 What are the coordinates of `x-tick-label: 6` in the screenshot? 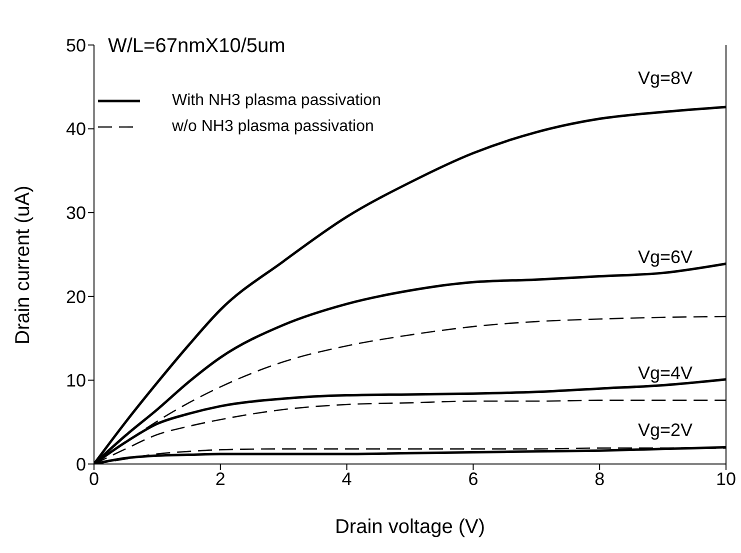 It's located at (473, 478).